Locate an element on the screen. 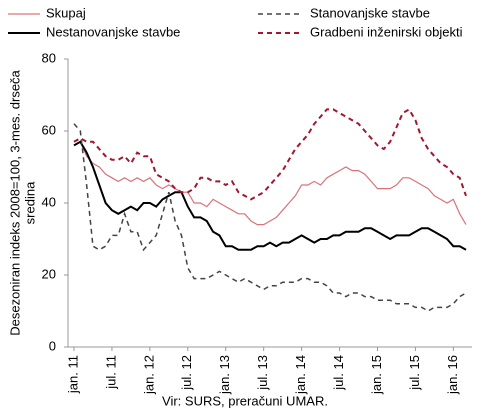 The height and width of the screenshot is (418, 490). x-tick-label: jul. 12 is located at coordinates (186, 373).